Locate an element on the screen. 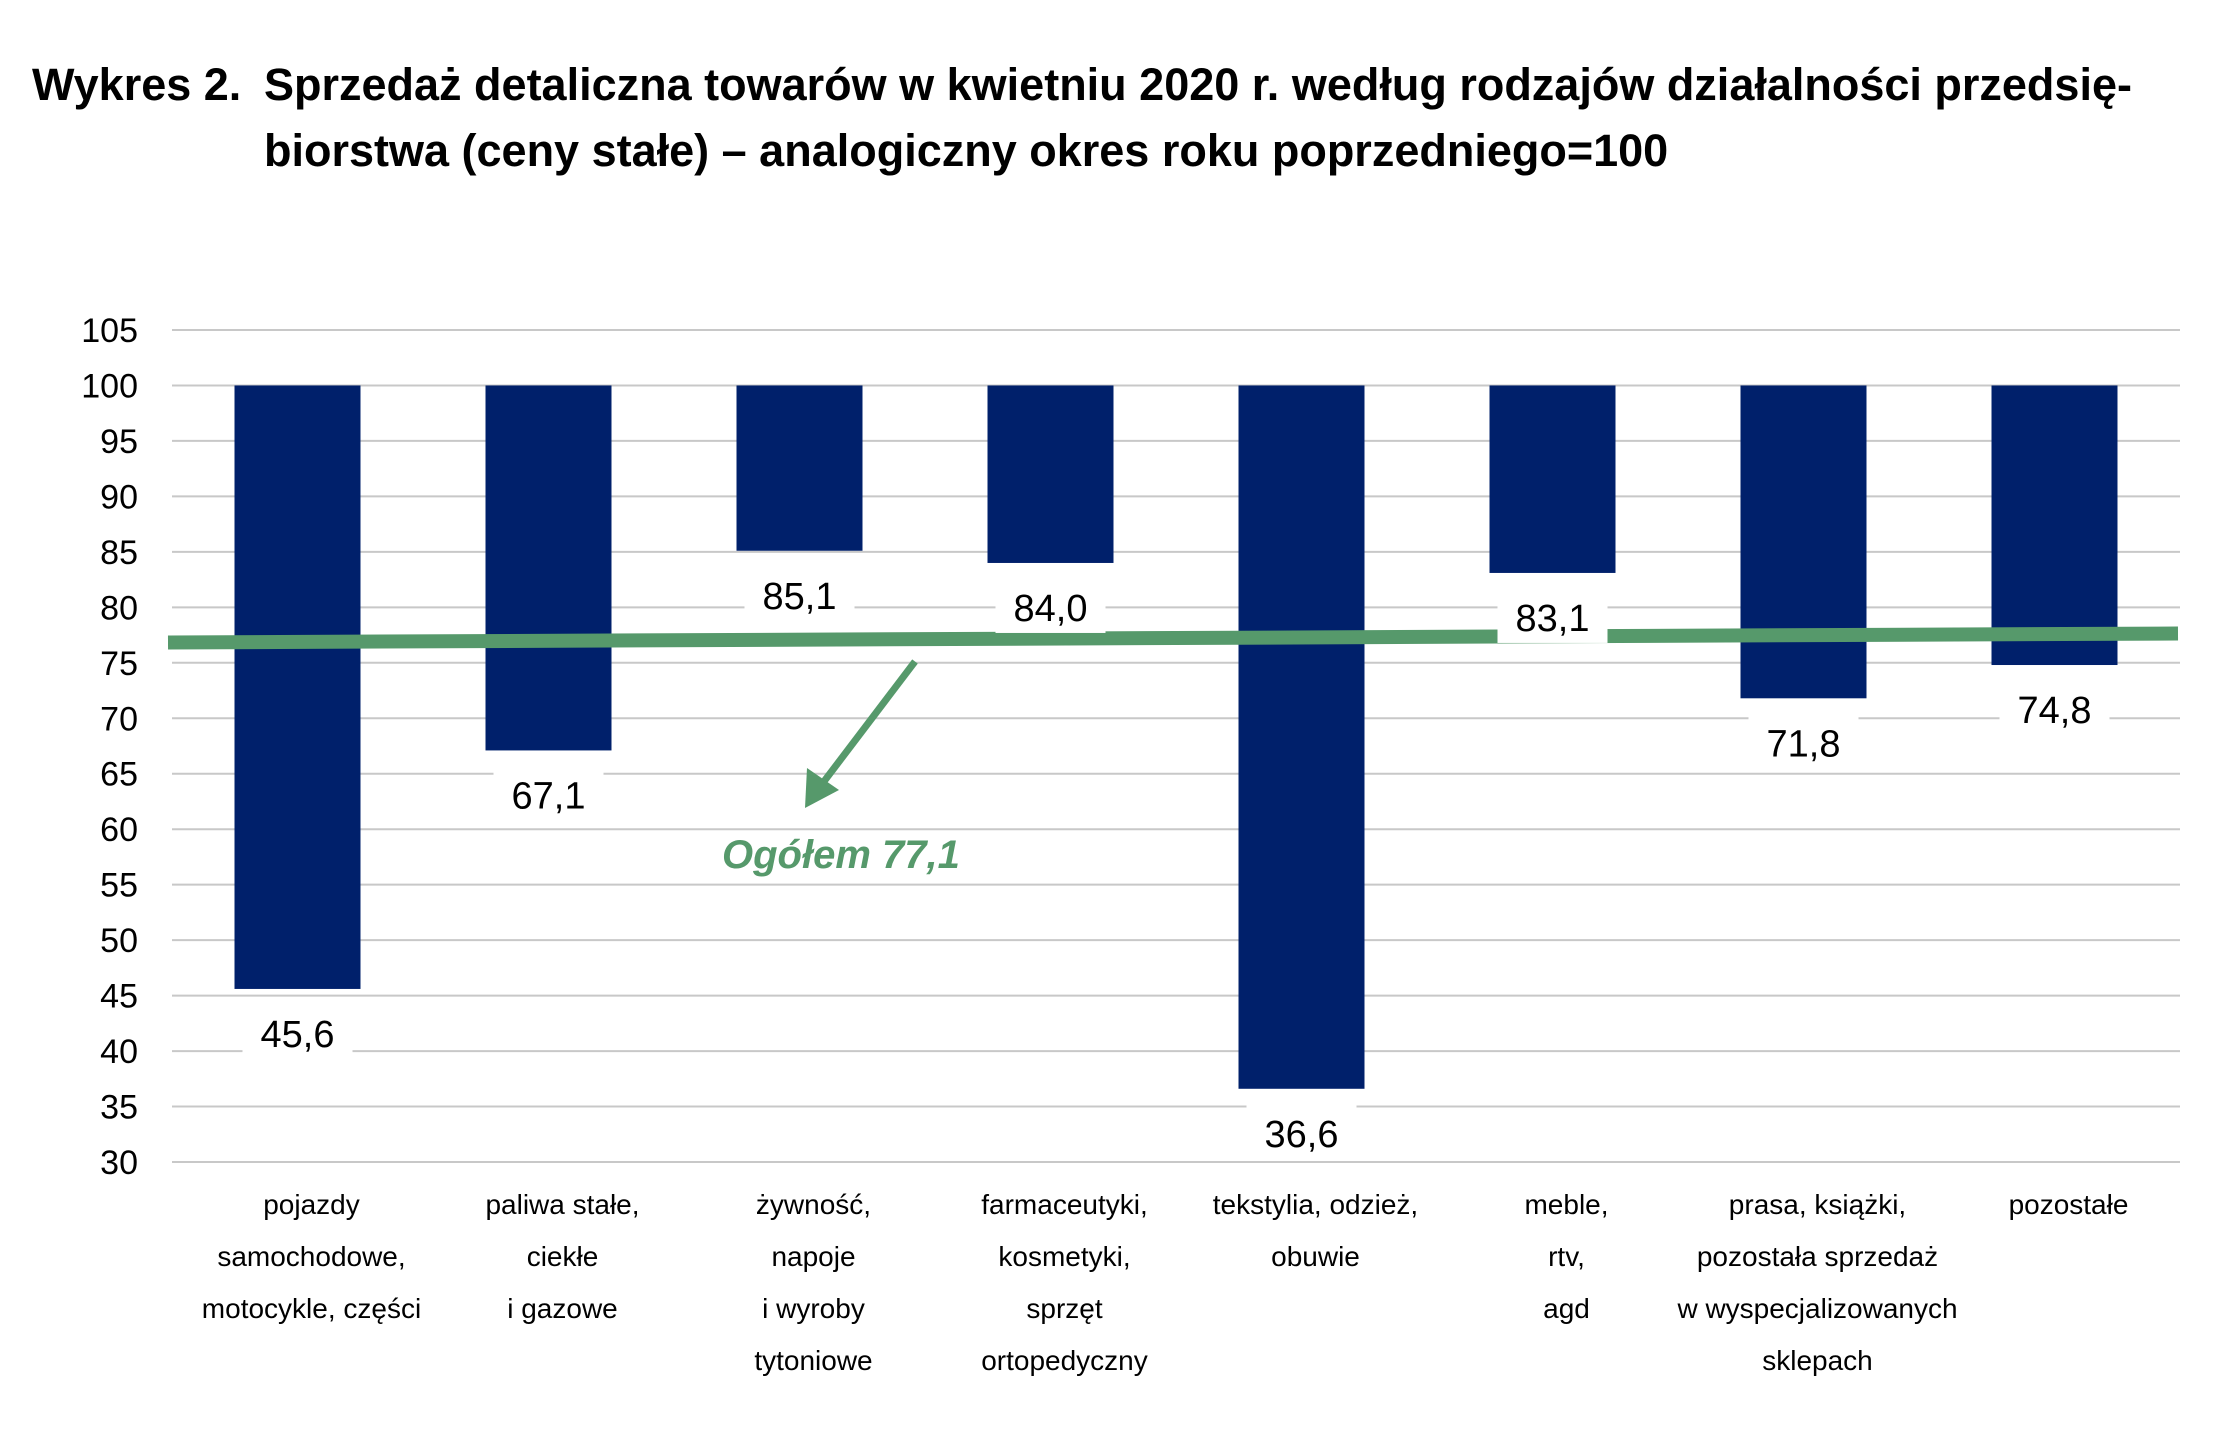  category-label: żywność, is located at coordinates (813, 1204).